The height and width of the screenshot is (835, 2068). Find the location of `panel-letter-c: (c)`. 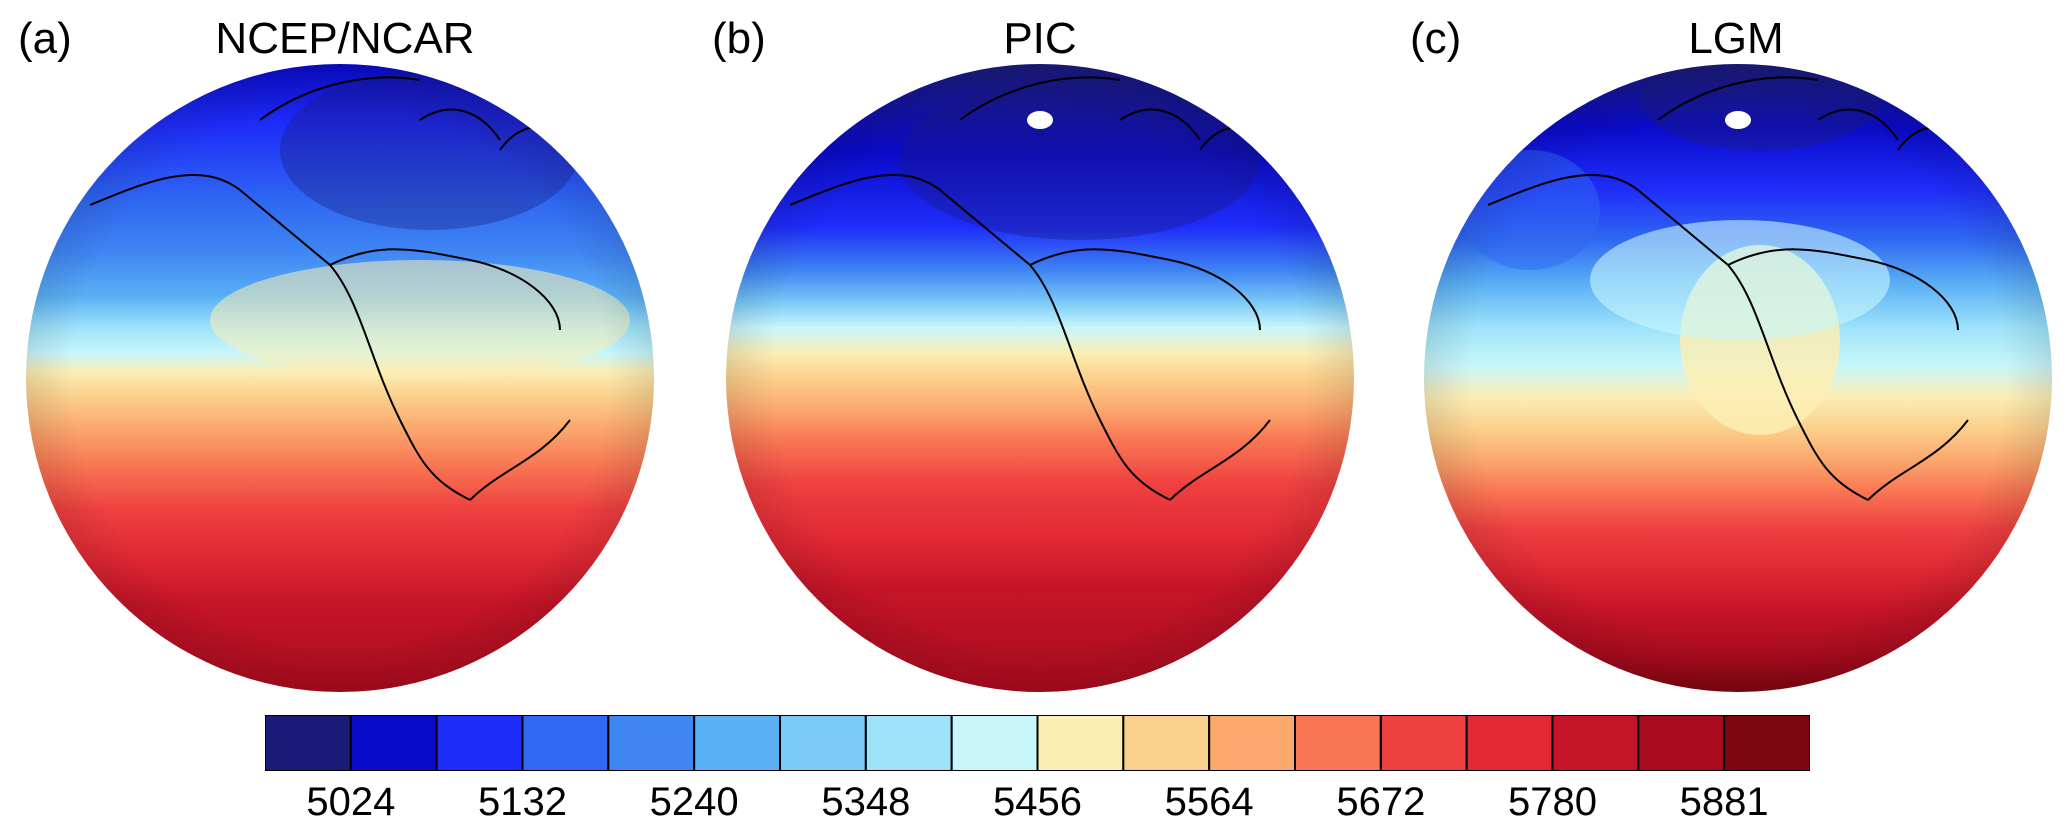

panel-letter-c: (c) is located at coordinates (1436, 38).